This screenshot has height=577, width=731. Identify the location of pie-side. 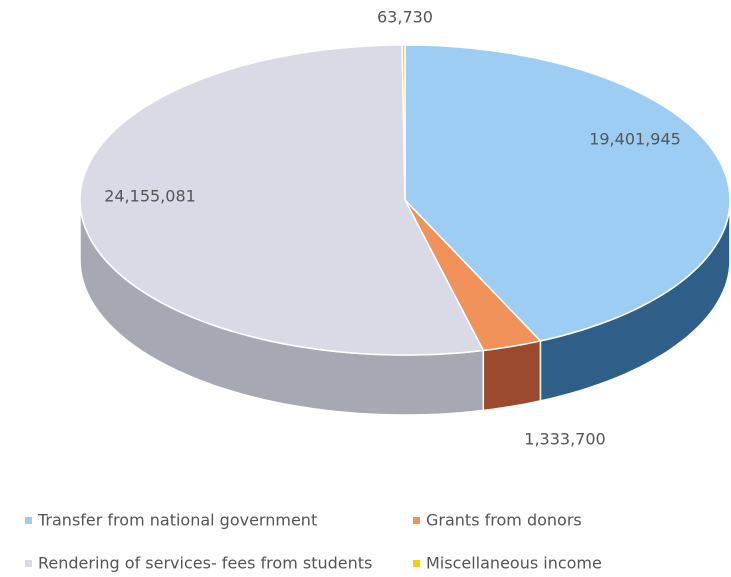
(512, 375).